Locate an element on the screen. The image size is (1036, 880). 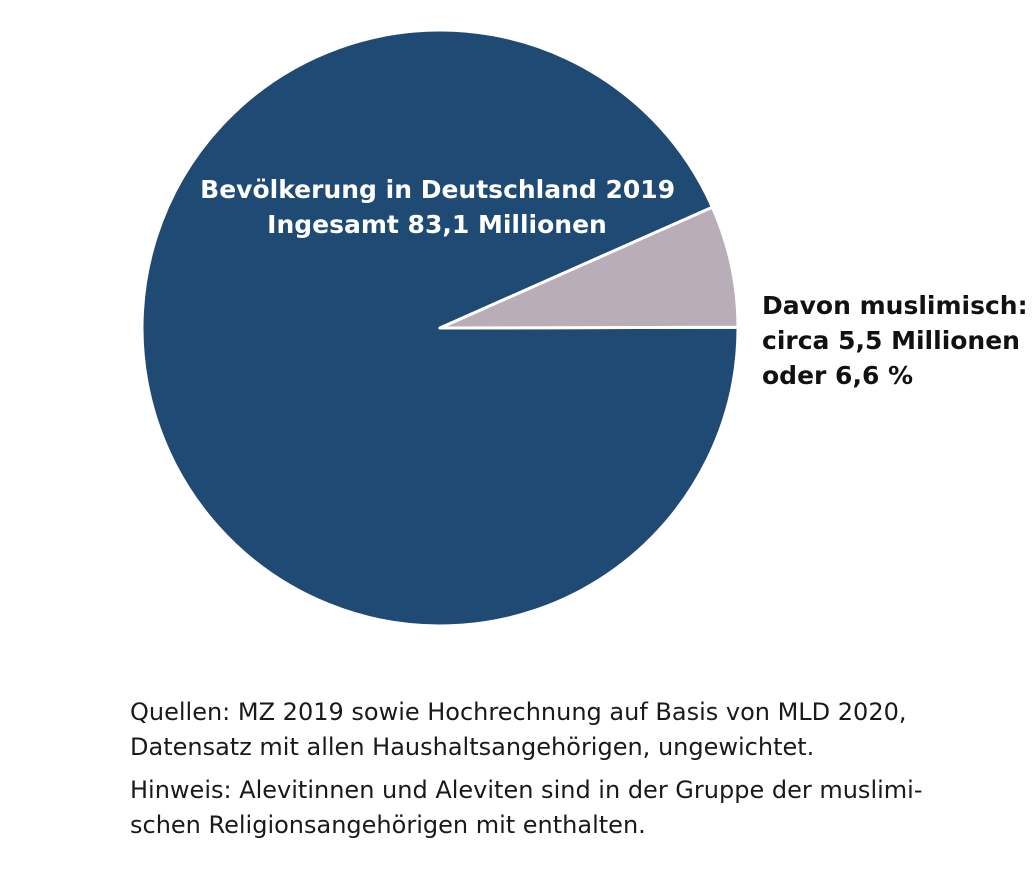
slice-label-muslim-line-1: Davon muslimisch: is located at coordinates (895, 305).